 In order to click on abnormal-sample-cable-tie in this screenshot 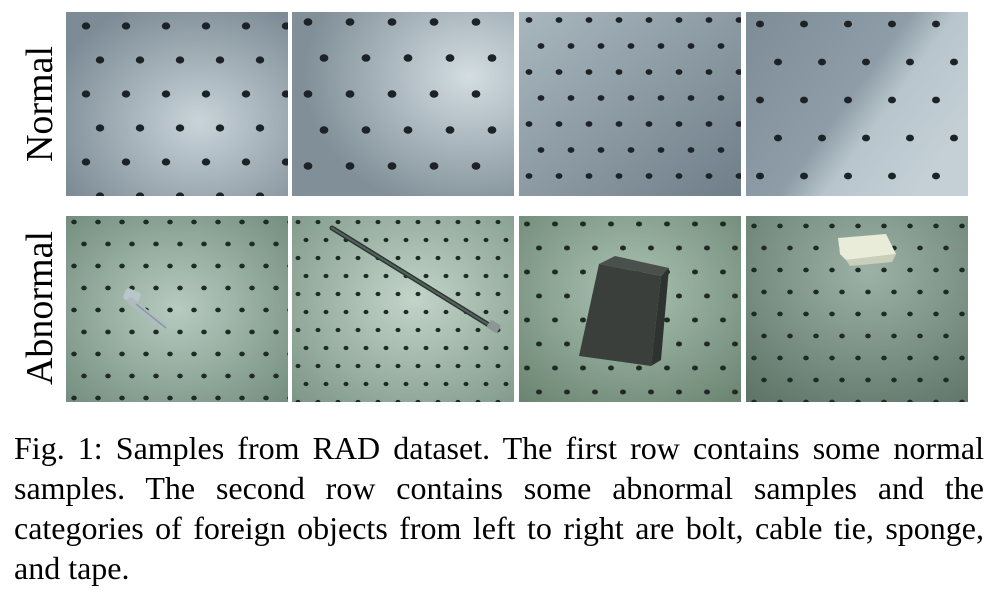, I will do `click(403, 309)`.